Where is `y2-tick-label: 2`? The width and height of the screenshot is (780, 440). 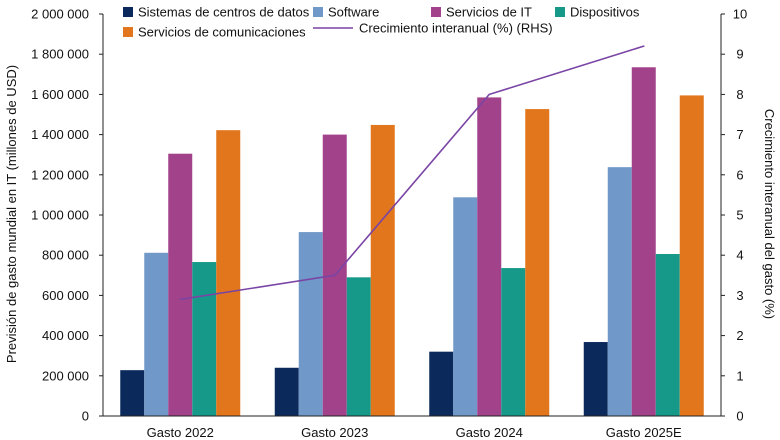 y2-tick-label: 2 is located at coordinates (739, 335).